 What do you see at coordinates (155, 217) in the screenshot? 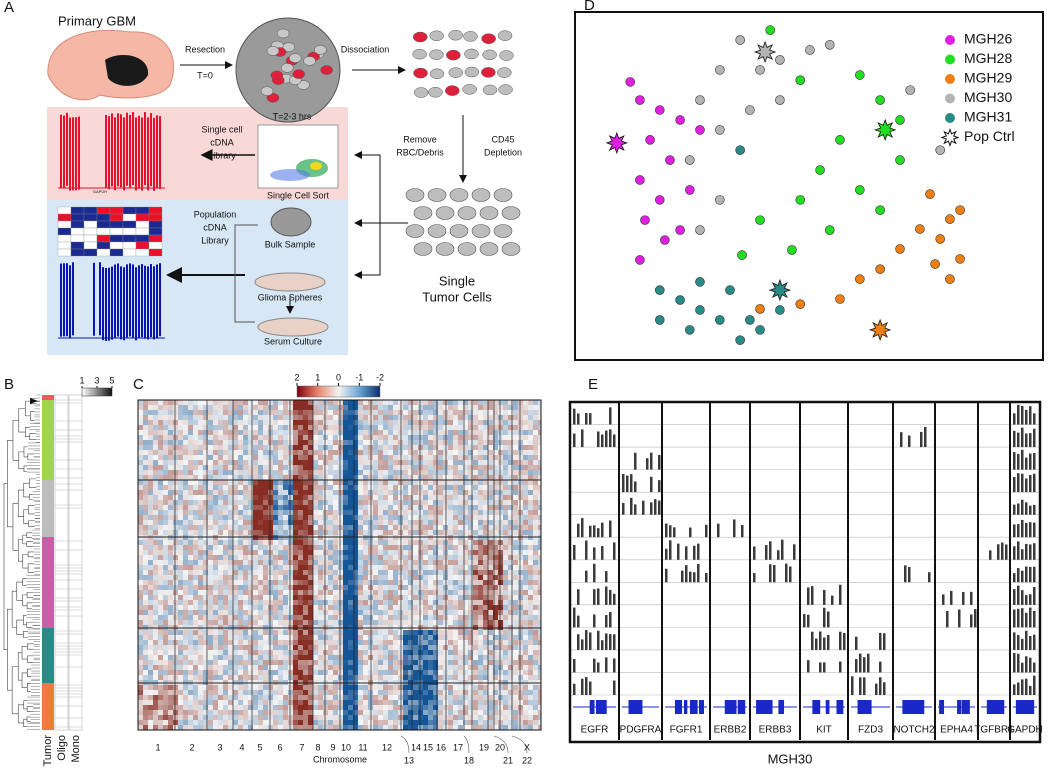
I see `expression-cell` at bounding box center [155, 217].